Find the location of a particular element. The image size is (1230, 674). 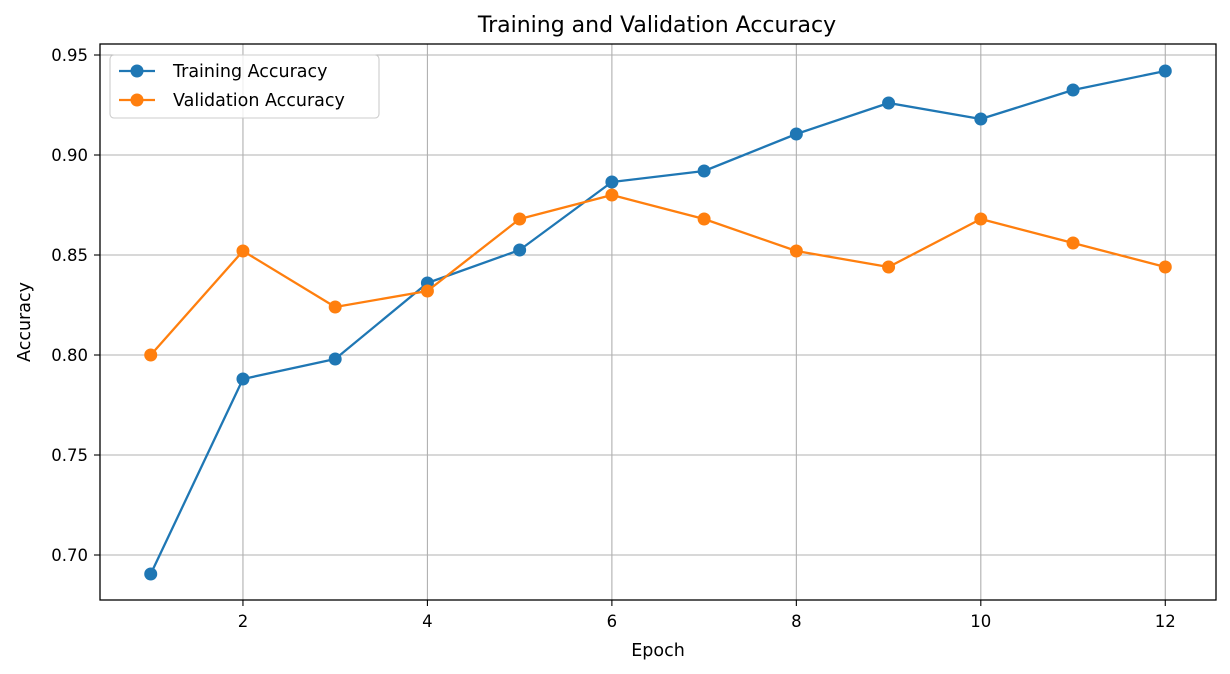

x-tick-label: 4 is located at coordinates (427, 621).